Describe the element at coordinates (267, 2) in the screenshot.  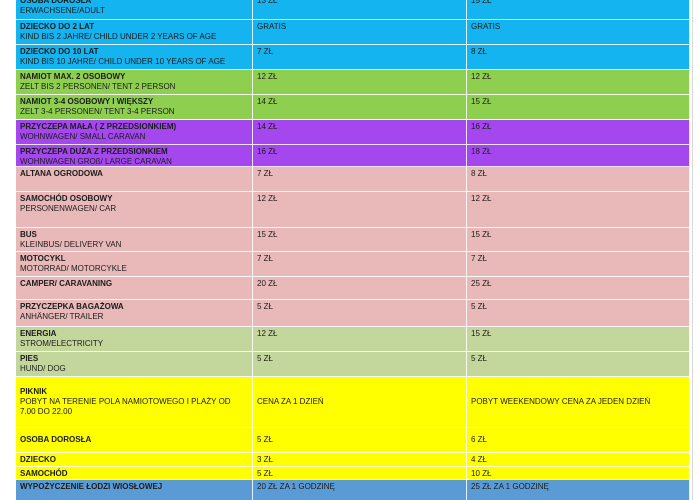
I see `price-text: 13 ZŁ` at that location.